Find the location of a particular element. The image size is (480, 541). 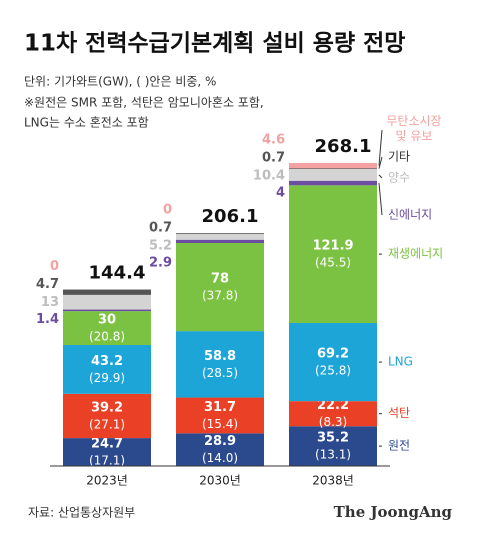

share-label: (37.8) is located at coordinates (220, 296).